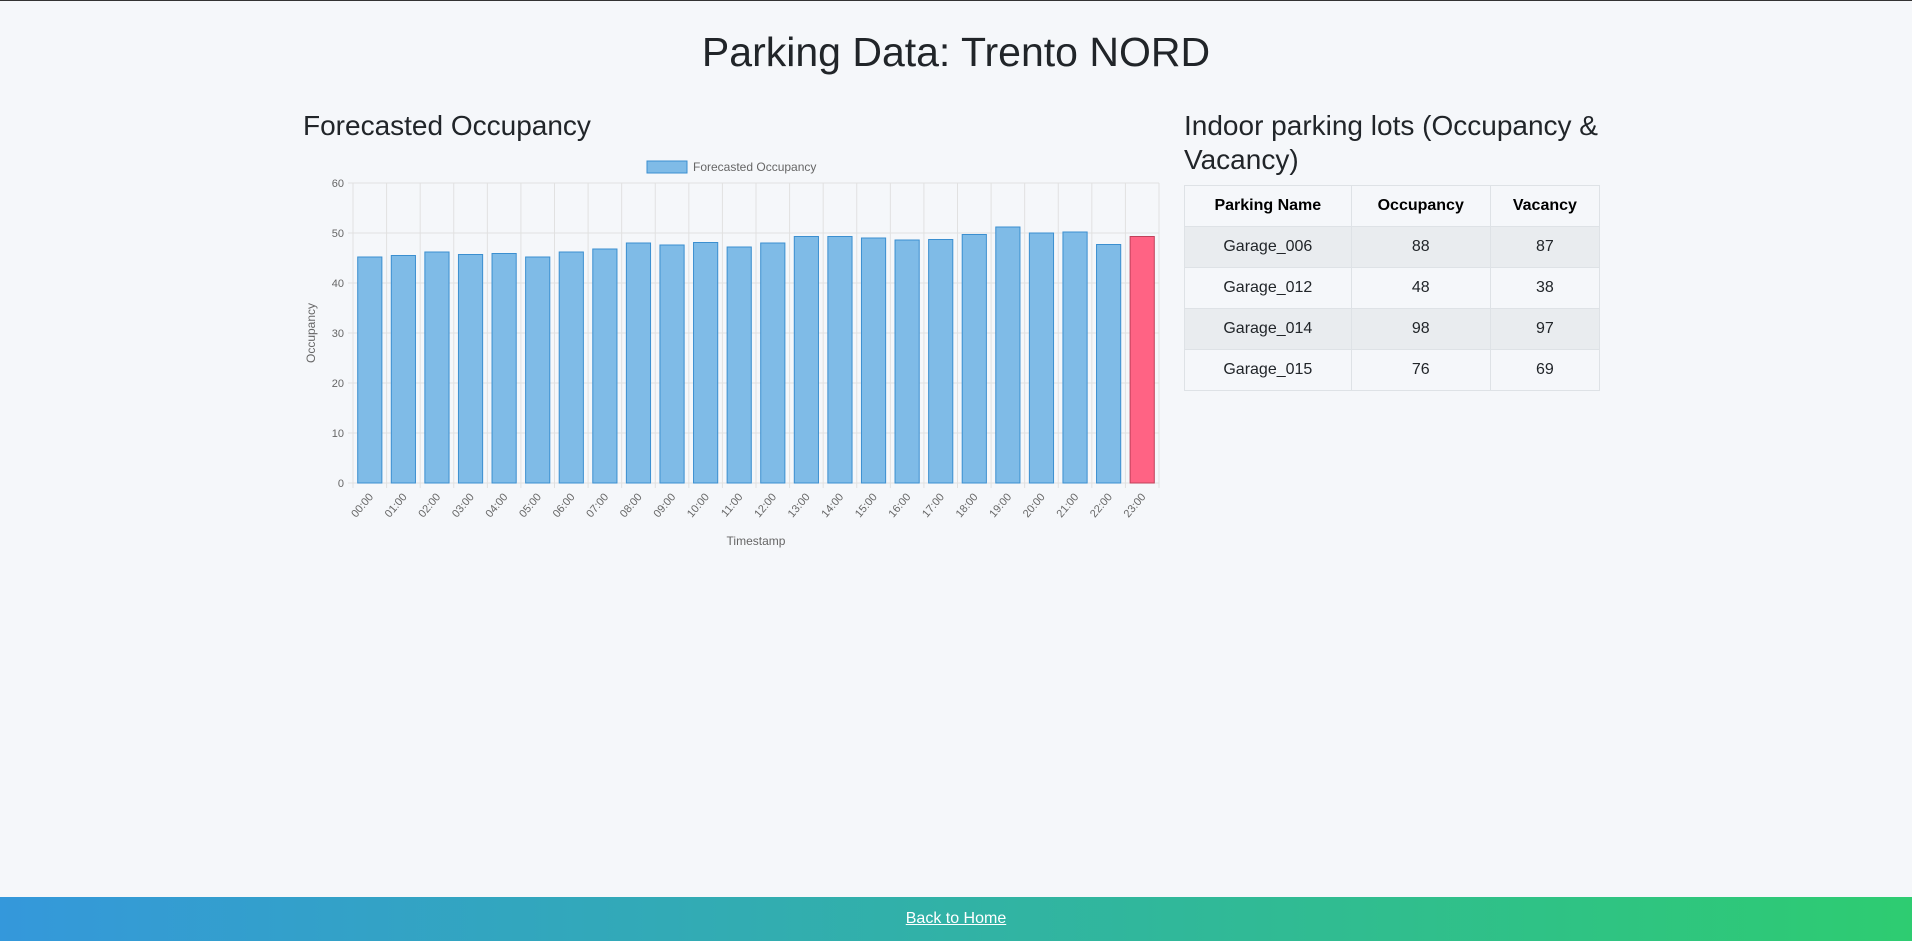  What do you see at coordinates (429, 505) in the screenshot?
I see `x-tick-label: 02:00` at bounding box center [429, 505].